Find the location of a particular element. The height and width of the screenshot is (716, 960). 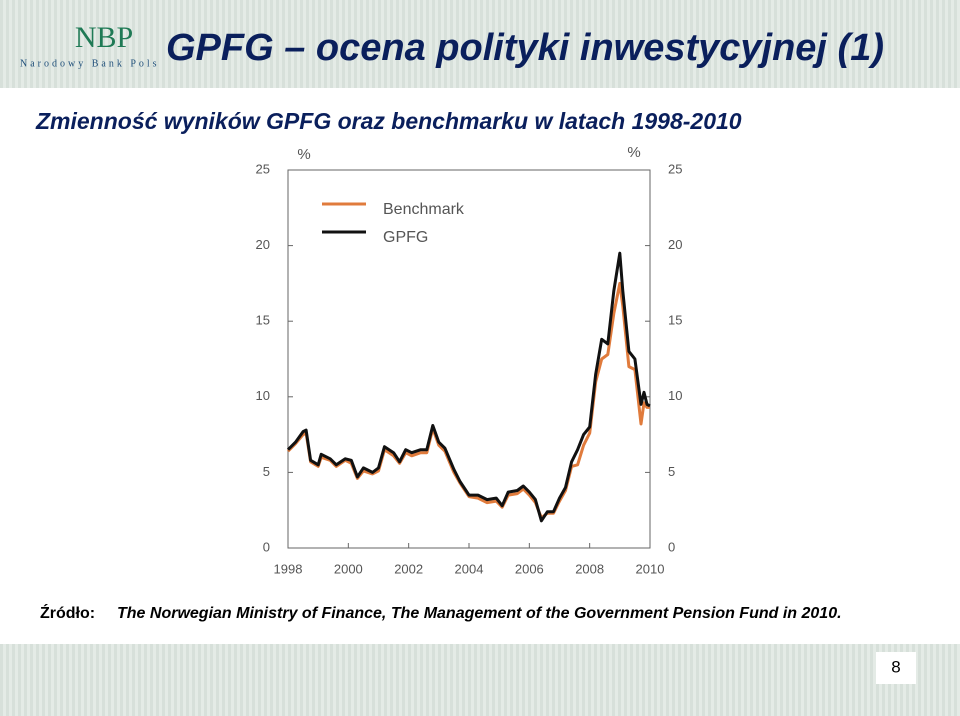

footer-band is located at coordinates (480, 680).